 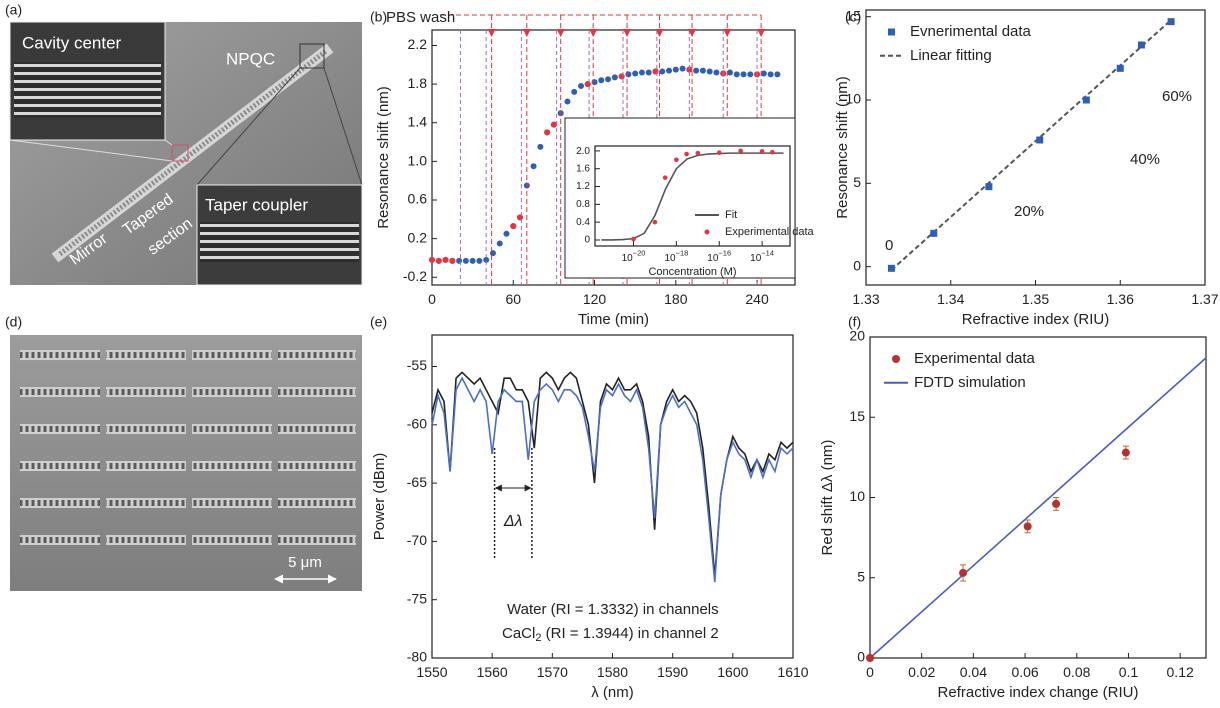 I want to click on hole-segment, so click(x=60, y=355).